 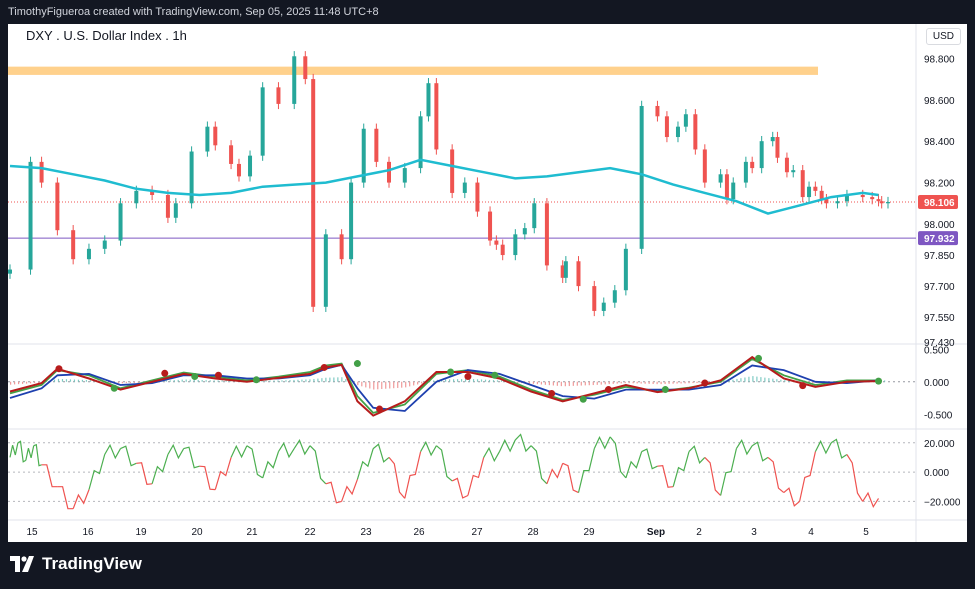 I want to click on support-badge, so click(x=938, y=238).